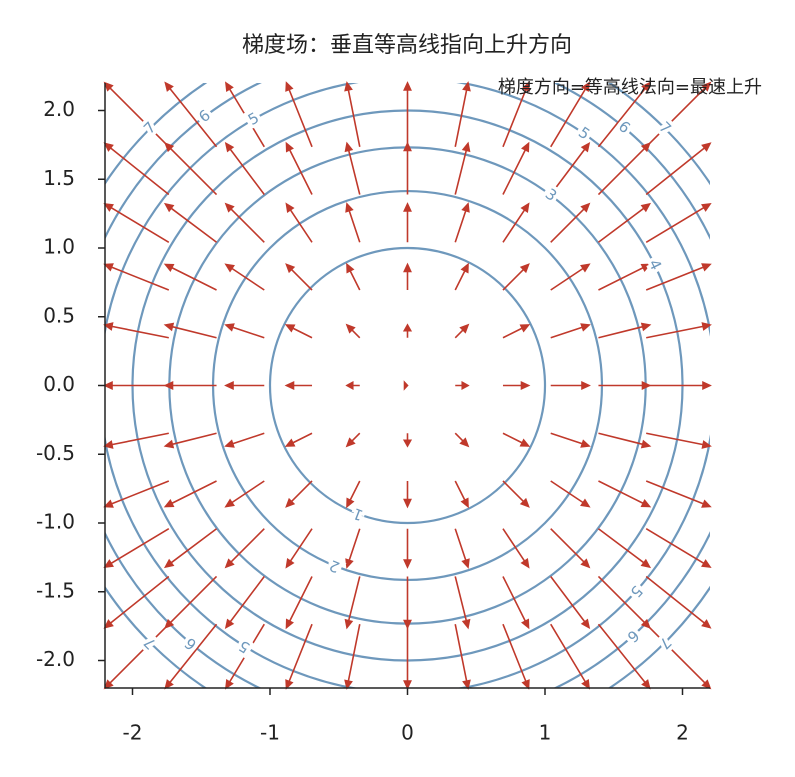 The width and height of the screenshot is (795, 777). What do you see at coordinates (655, 264) in the screenshot?
I see `contour-label: 4` at bounding box center [655, 264].